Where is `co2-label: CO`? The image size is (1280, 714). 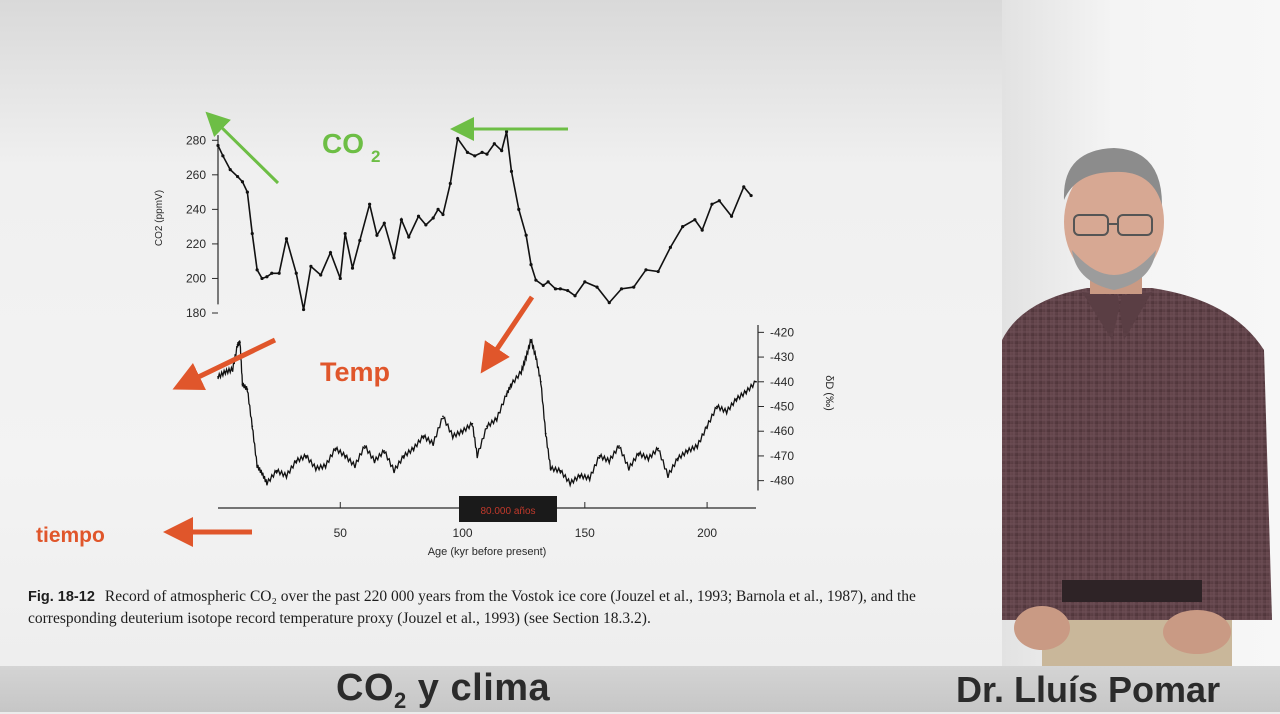 co2-label: CO is located at coordinates (343, 143).